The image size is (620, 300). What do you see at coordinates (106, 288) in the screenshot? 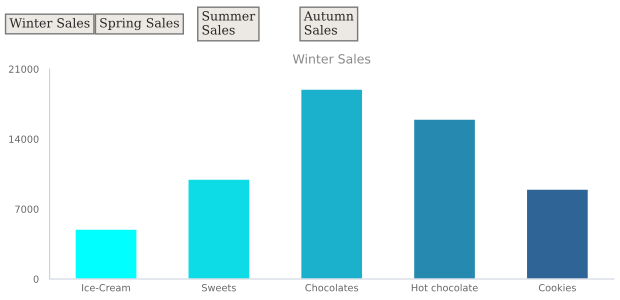
I see `x-tick-label: Ice-Cream` at bounding box center [106, 288].